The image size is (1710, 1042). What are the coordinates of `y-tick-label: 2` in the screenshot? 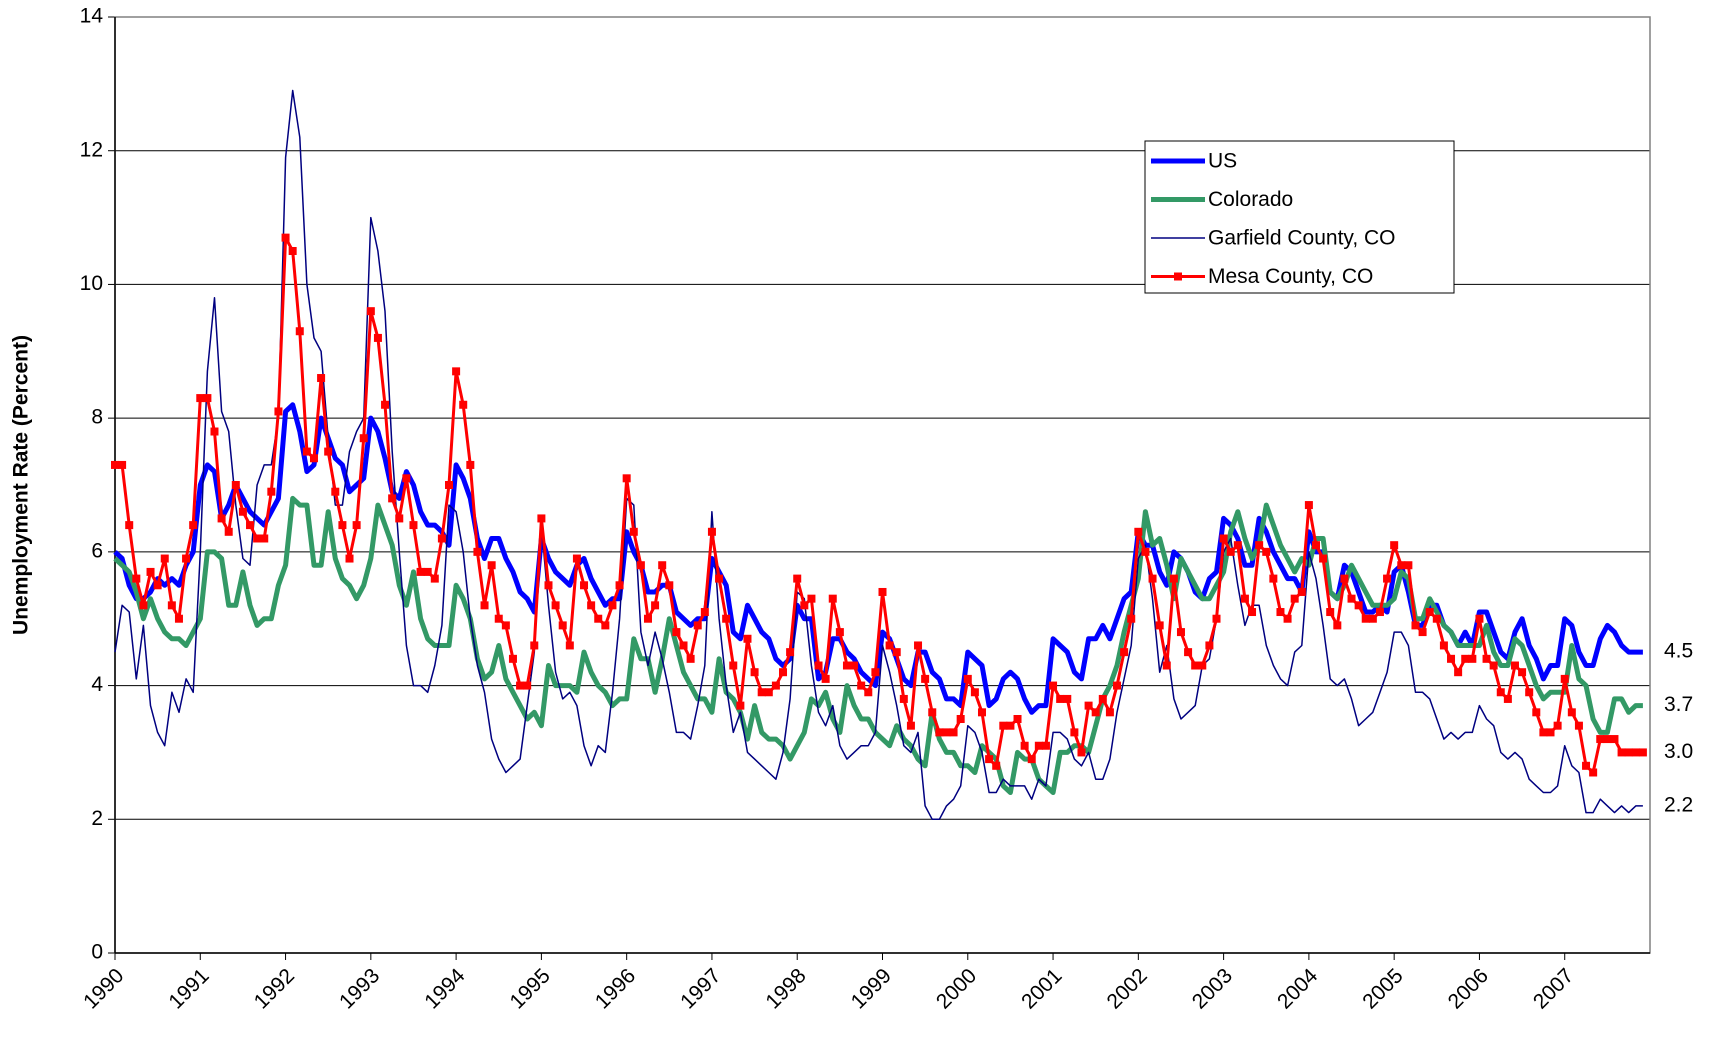 It's located at (97, 818).